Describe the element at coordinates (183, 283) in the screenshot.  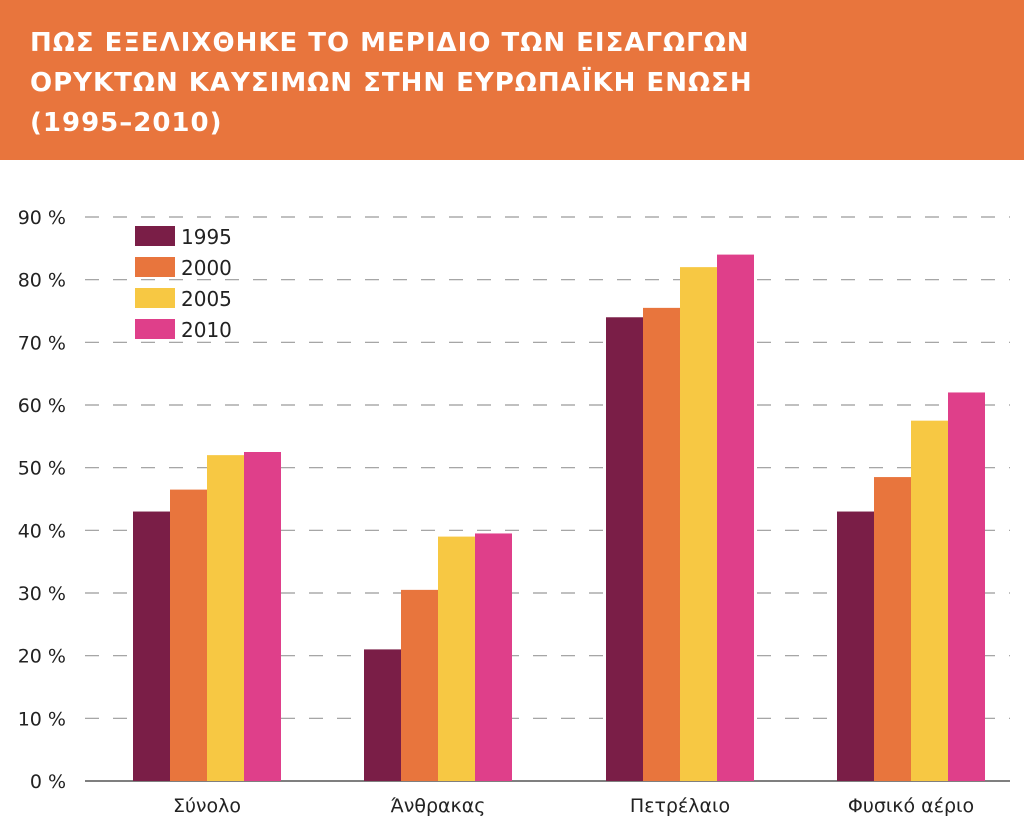
I see `legend: 1995 2000 2005 2010` at that location.